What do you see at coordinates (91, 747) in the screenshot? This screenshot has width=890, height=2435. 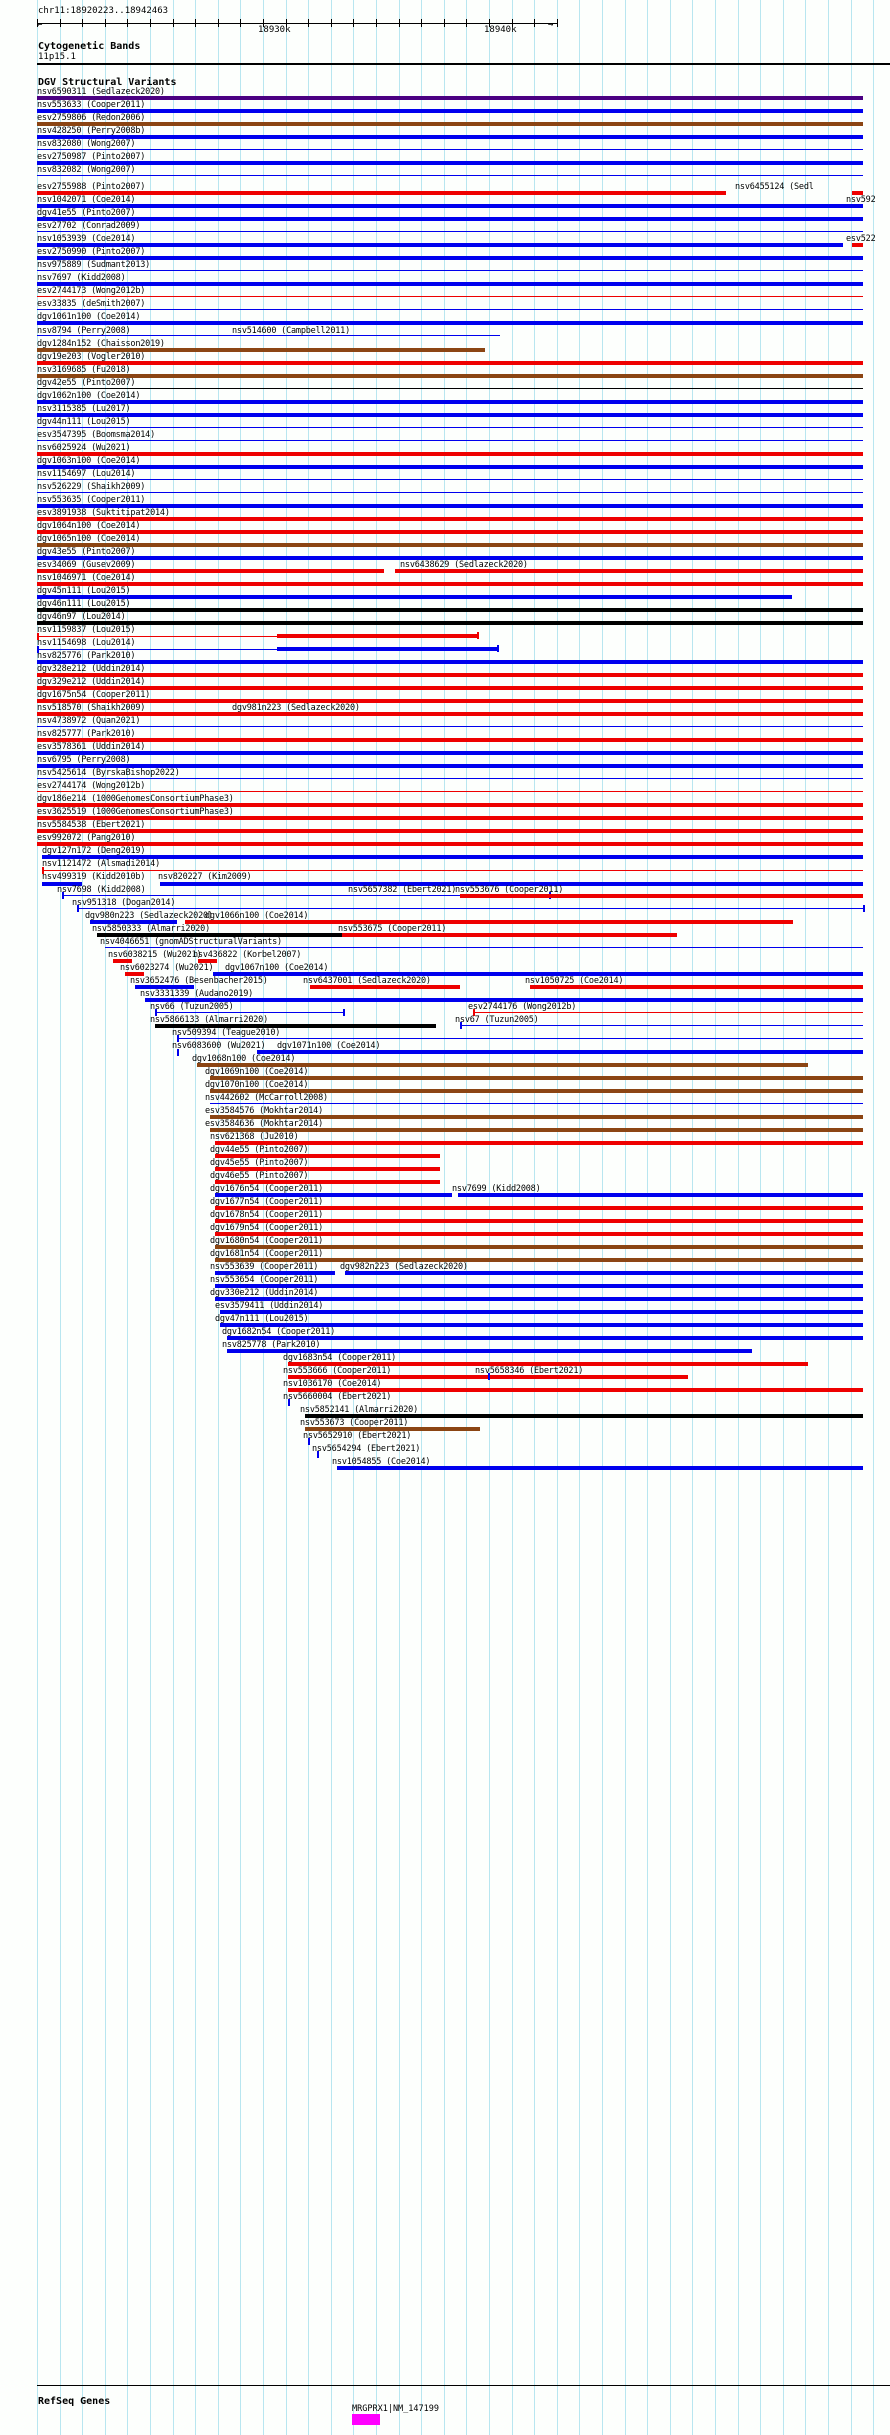 I see `variant-label: esv3578361 (Uddin2014)` at bounding box center [91, 747].